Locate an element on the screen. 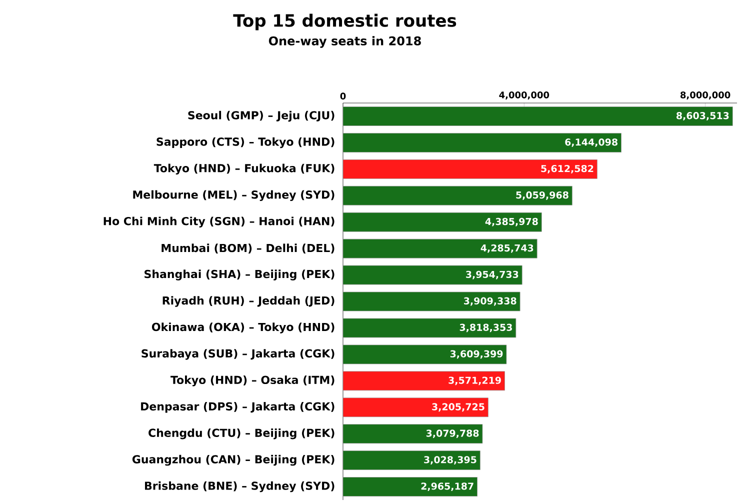 This screenshot has width=742, height=504. y-tick-label: Seoul (GMP) – Jeju (CJU) is located at coordinates (261, 116).